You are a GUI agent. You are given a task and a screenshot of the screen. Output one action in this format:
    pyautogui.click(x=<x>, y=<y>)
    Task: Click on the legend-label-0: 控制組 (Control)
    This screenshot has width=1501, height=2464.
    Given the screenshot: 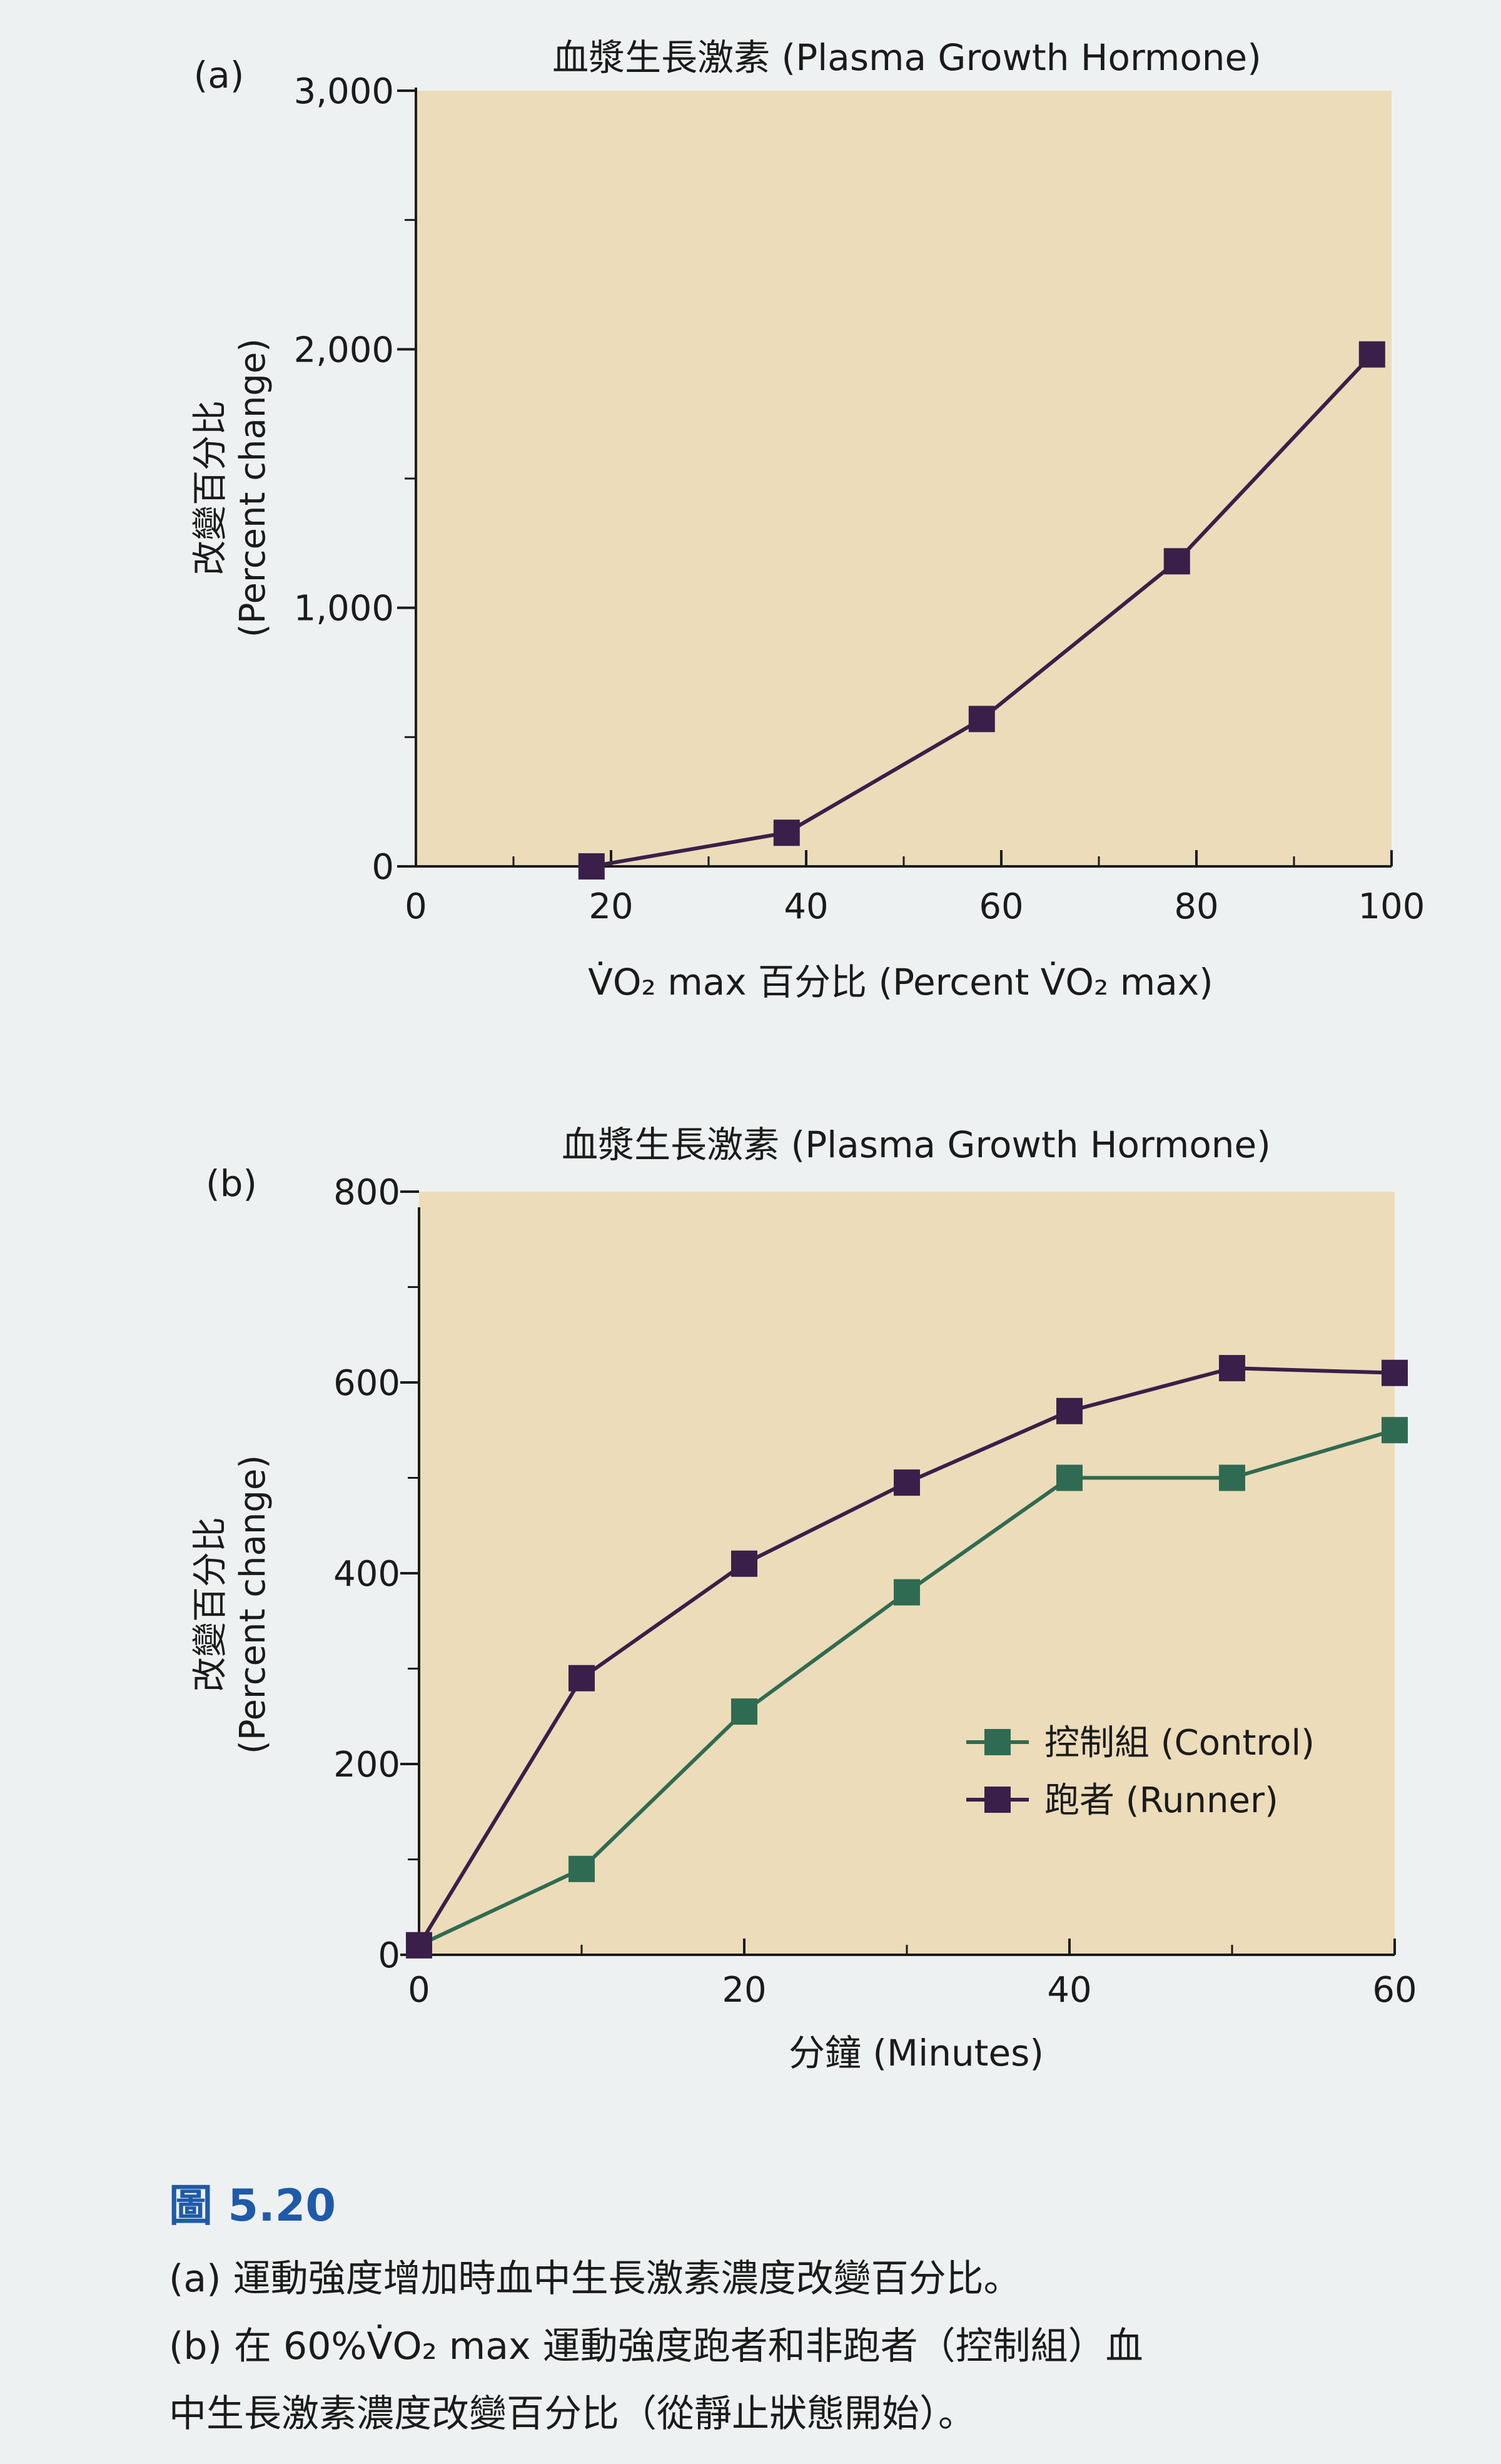 What is the action you would take?
    pyautogui.click(x=1179, y=1743)
    